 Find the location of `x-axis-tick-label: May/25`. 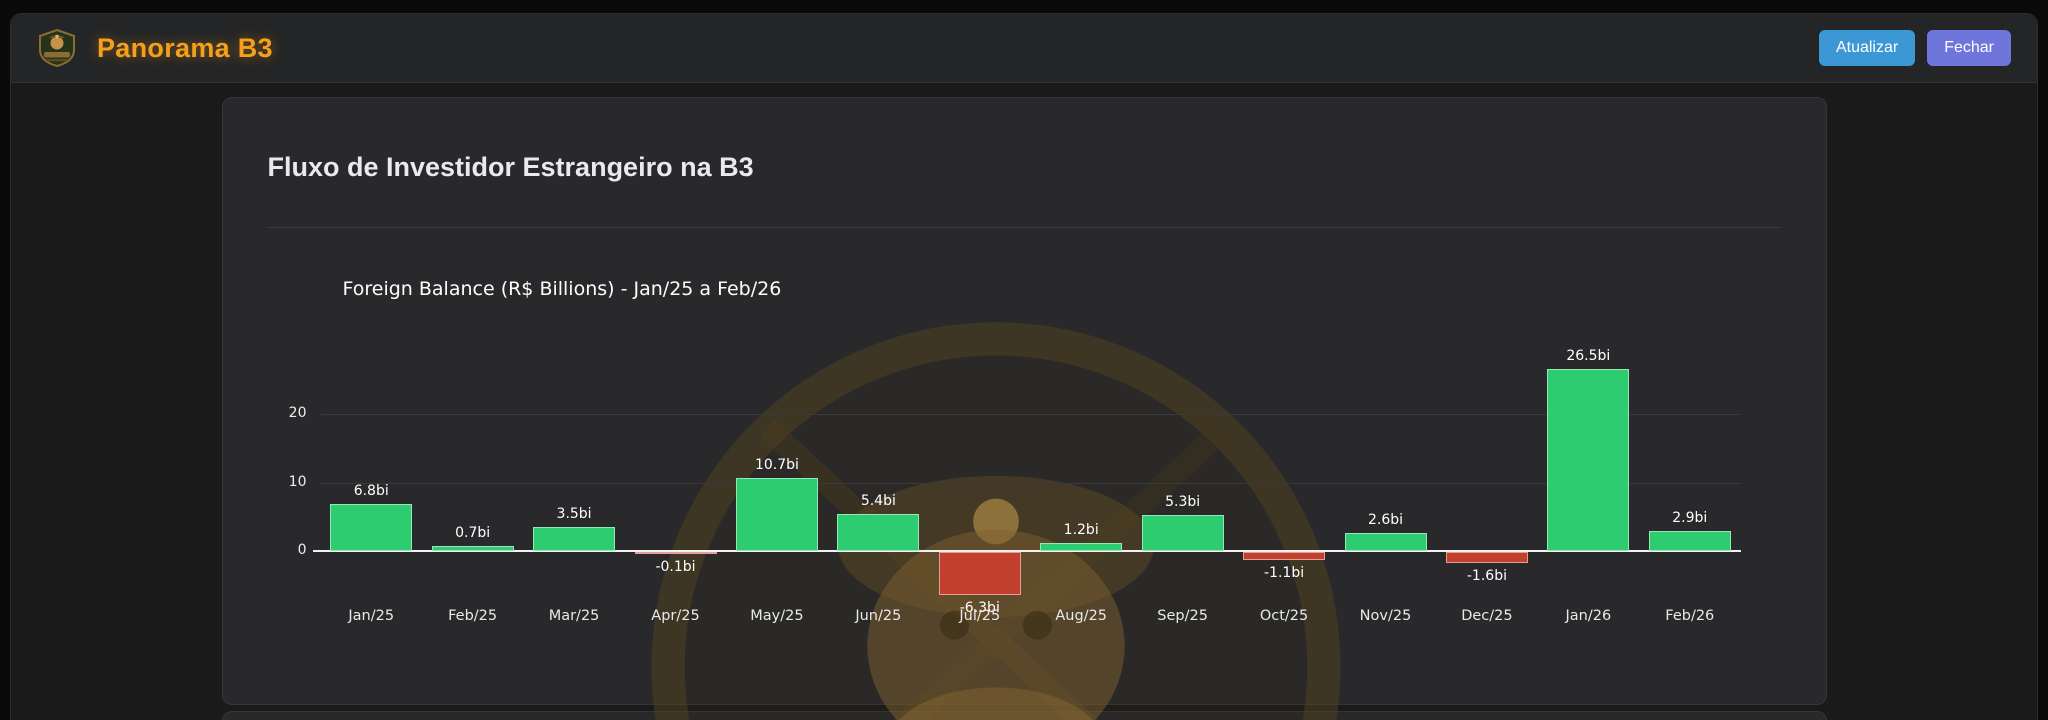

x-axis-tick-label: May/25 is located at coordinates (777, 616).